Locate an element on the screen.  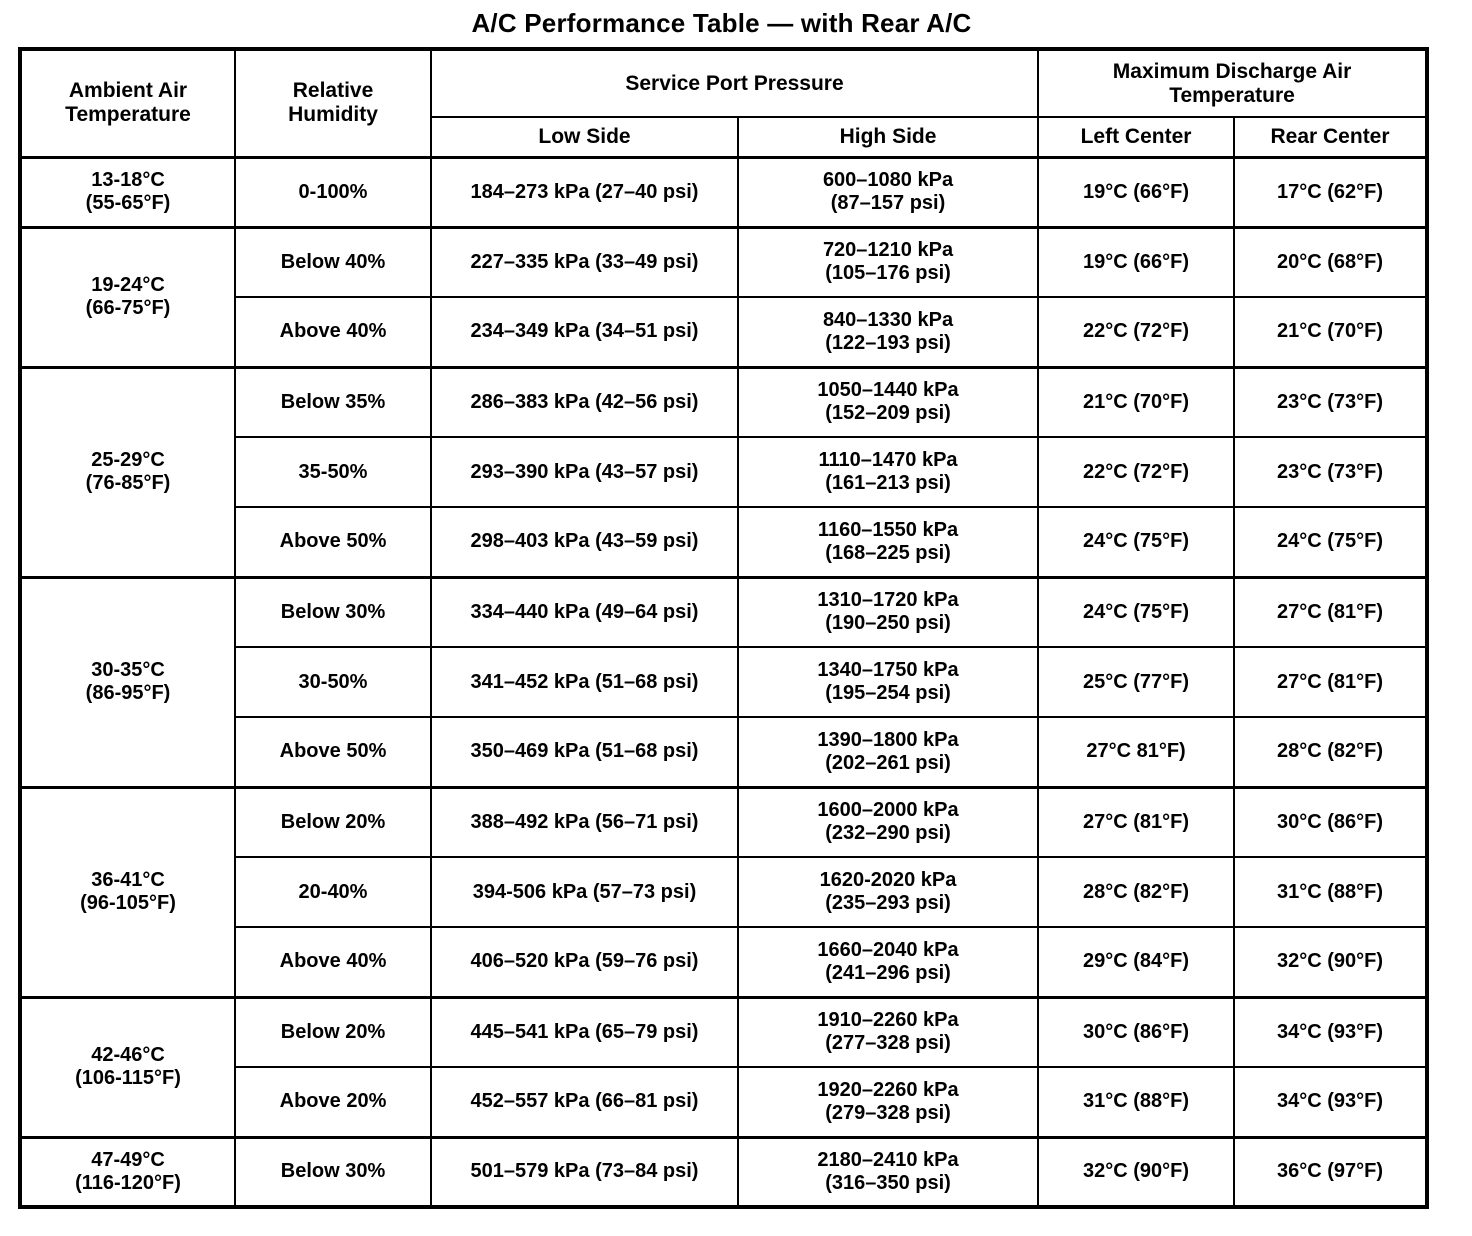
header-max-discharge-air-temperature: Maximum Discharge Air Temperature is located at coordinates (1233, 83).